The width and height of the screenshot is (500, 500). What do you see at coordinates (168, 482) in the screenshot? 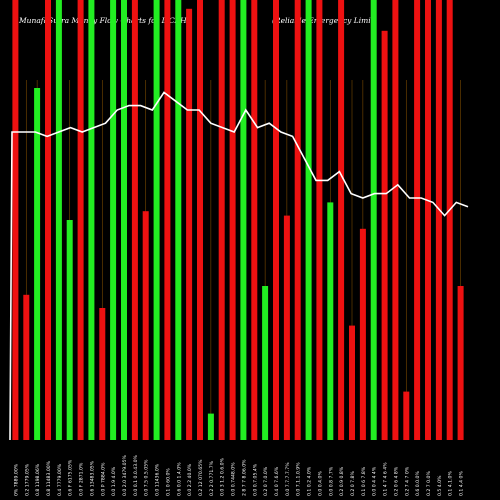
I see `x-tick-label: 0.1 0 60.0%` at bounding box center [168, 482].